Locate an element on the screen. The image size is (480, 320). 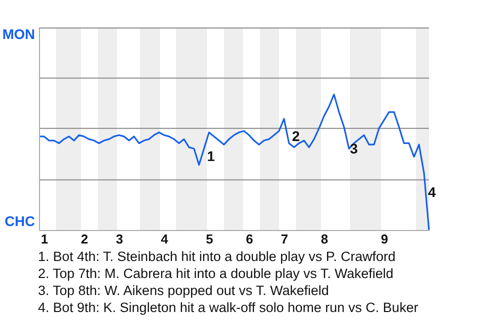
text: CHC is located at coordinates (19, 221).